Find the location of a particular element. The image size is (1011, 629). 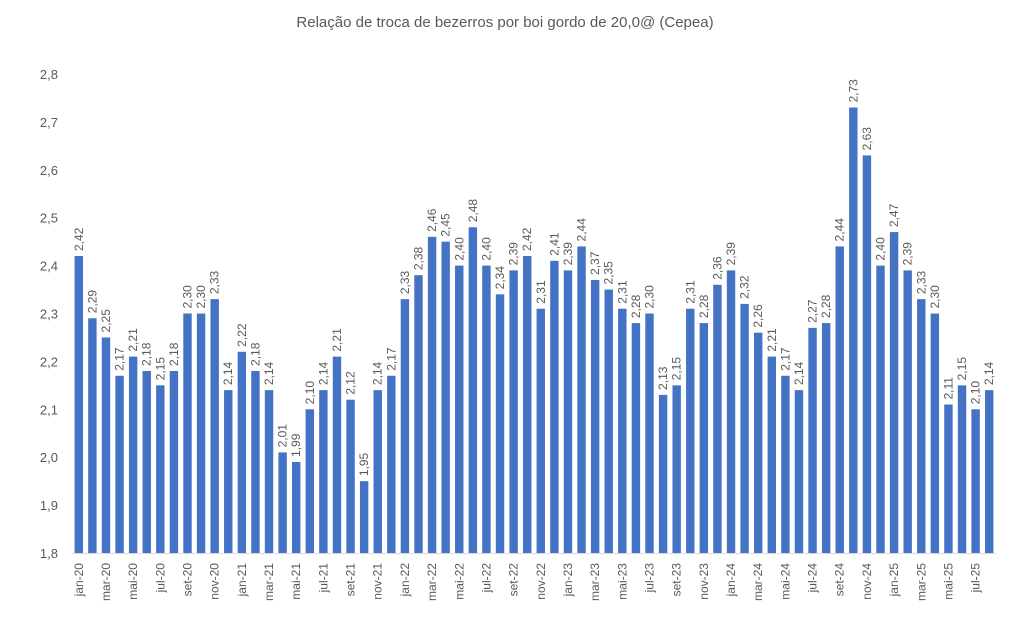

x-tick-label: mar-24 is located at coordinates (758, 582).